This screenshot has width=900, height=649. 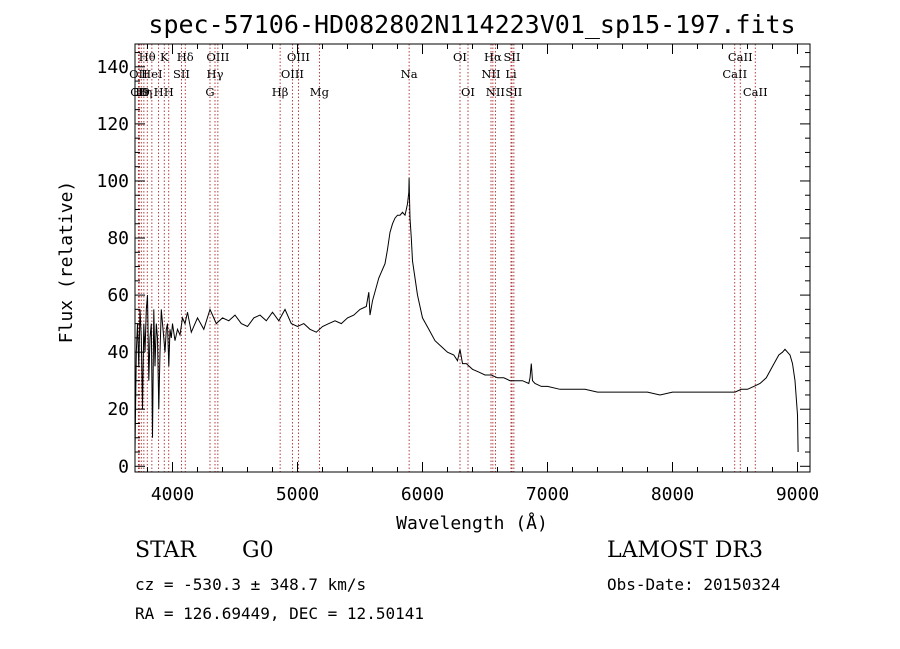 I want to click on object-class: STAR, so click(x=165, y=550).